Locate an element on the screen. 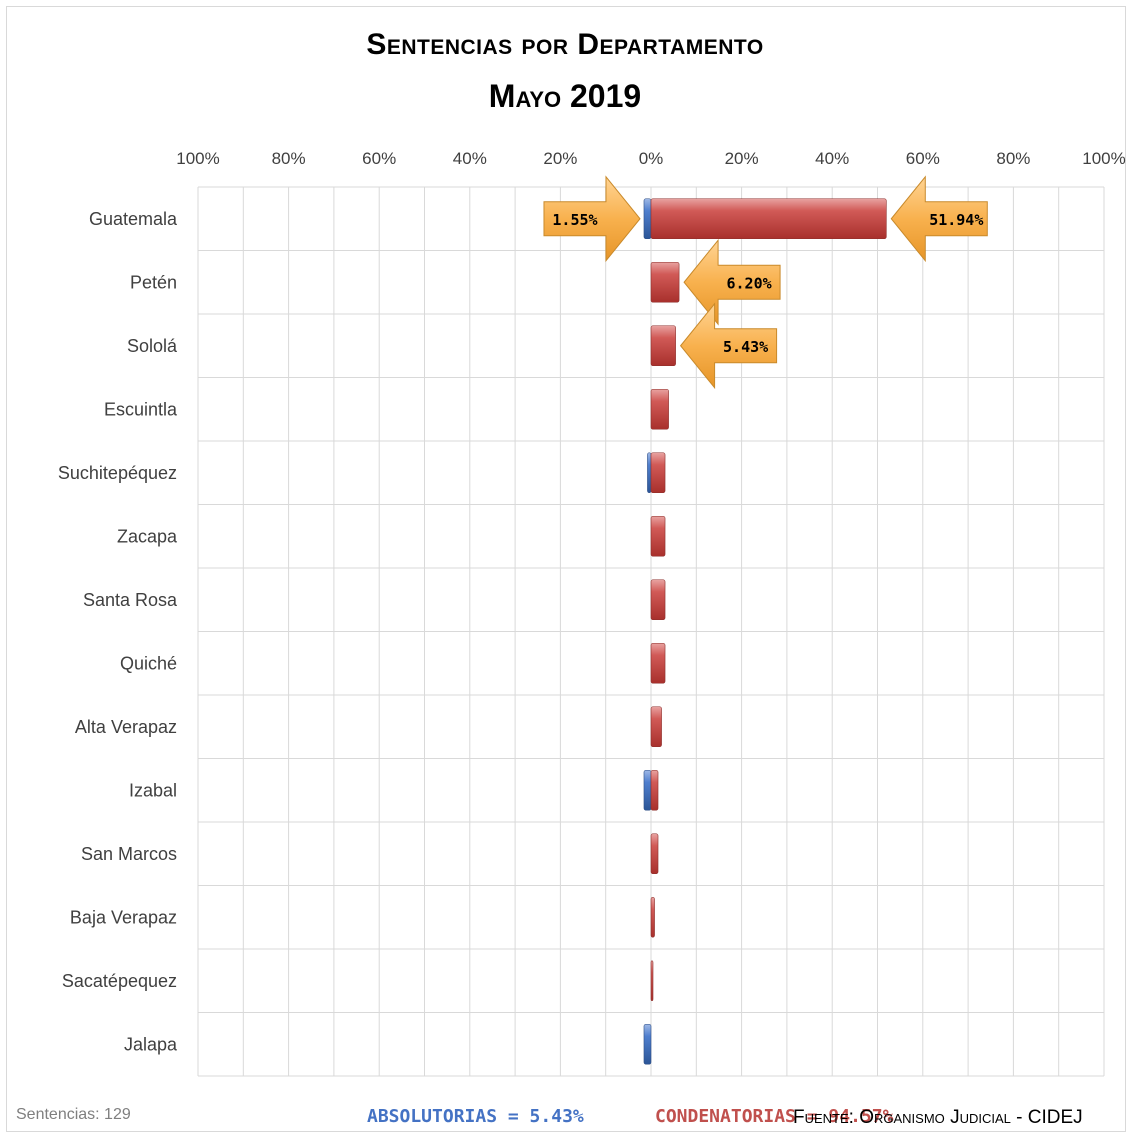  category-label: Petén is located at coordinates (153, 282).